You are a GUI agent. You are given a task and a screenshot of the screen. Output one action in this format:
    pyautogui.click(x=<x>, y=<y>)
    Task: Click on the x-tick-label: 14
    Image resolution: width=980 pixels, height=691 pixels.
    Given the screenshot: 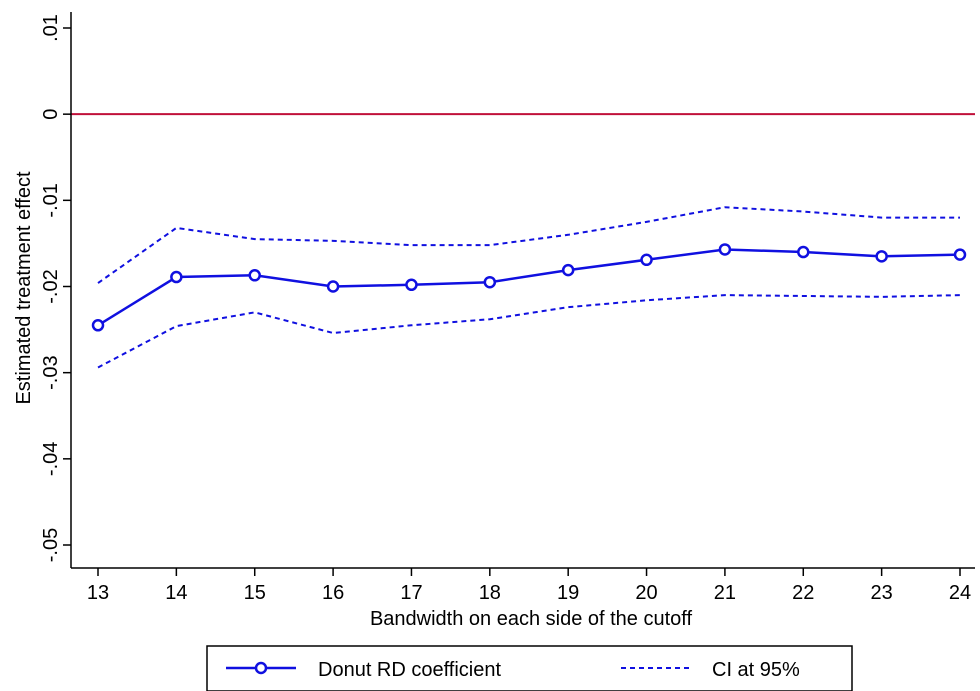 What is the action you would take?
    pyautogui.click(x=176, y=593)
    